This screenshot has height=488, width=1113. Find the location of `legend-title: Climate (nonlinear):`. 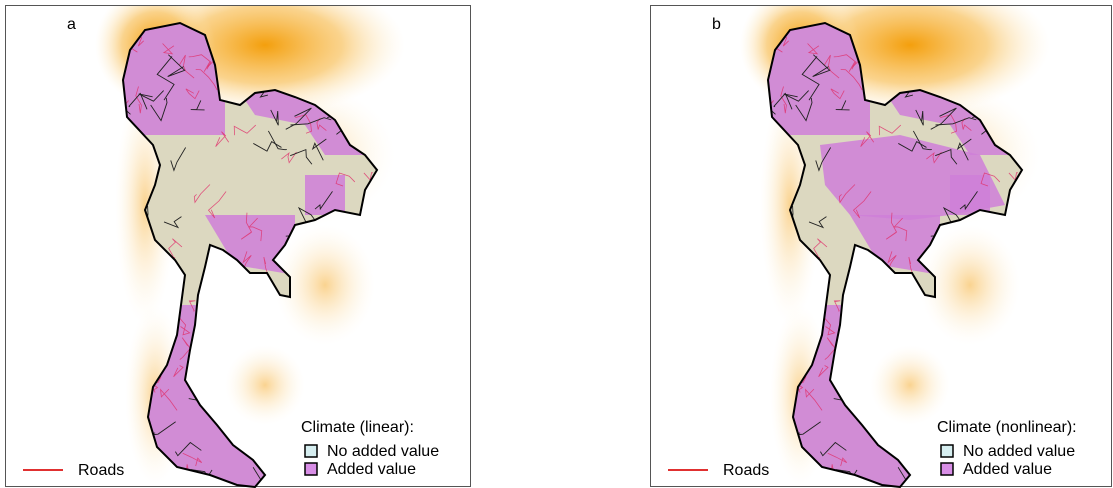

legend-title: Climate (nonlinear): is located at coordinates (1007, 427).